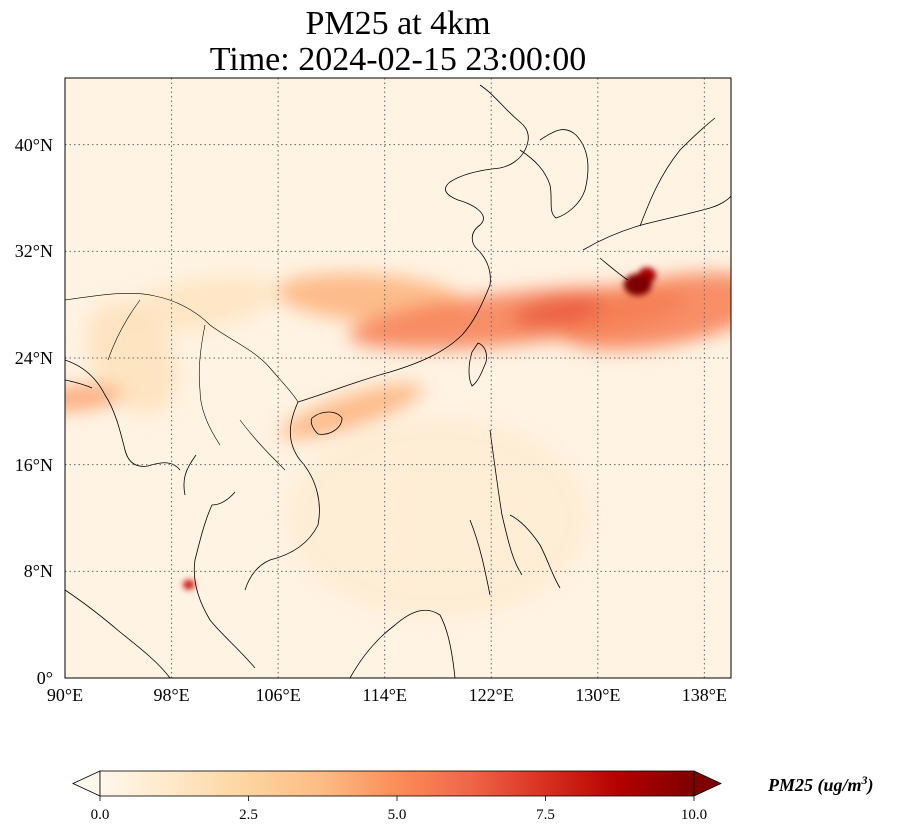  What do you see at coordinates (515, 512) in the screenshot?
I see `coastline-philippines` at bounding box center [515, 512].